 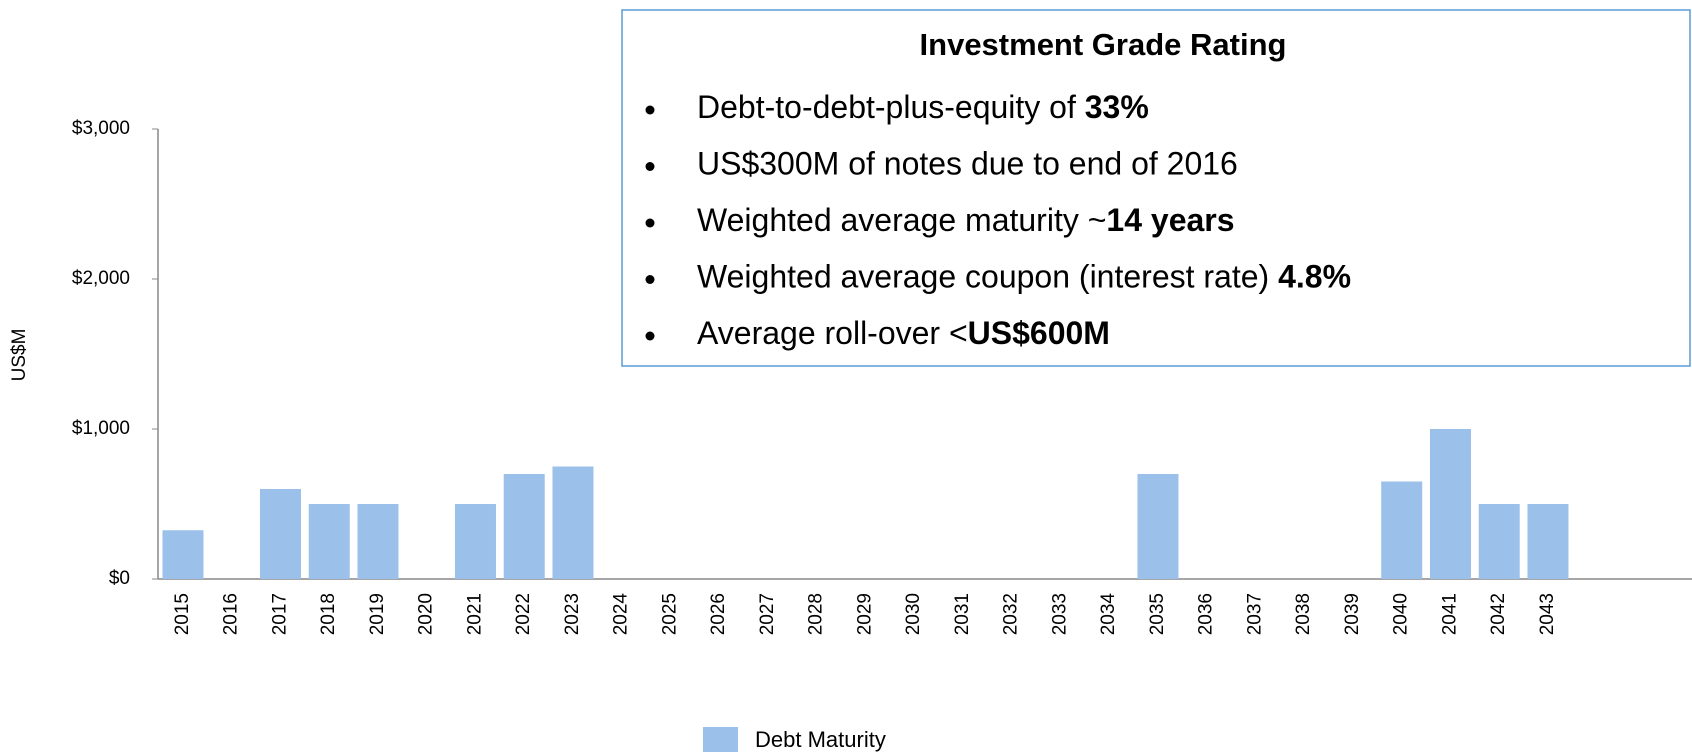 What do you see at coordinates (119, 578) in the screenshot?
I see `y-tick-label: $0` at bounding box center [119, 578].